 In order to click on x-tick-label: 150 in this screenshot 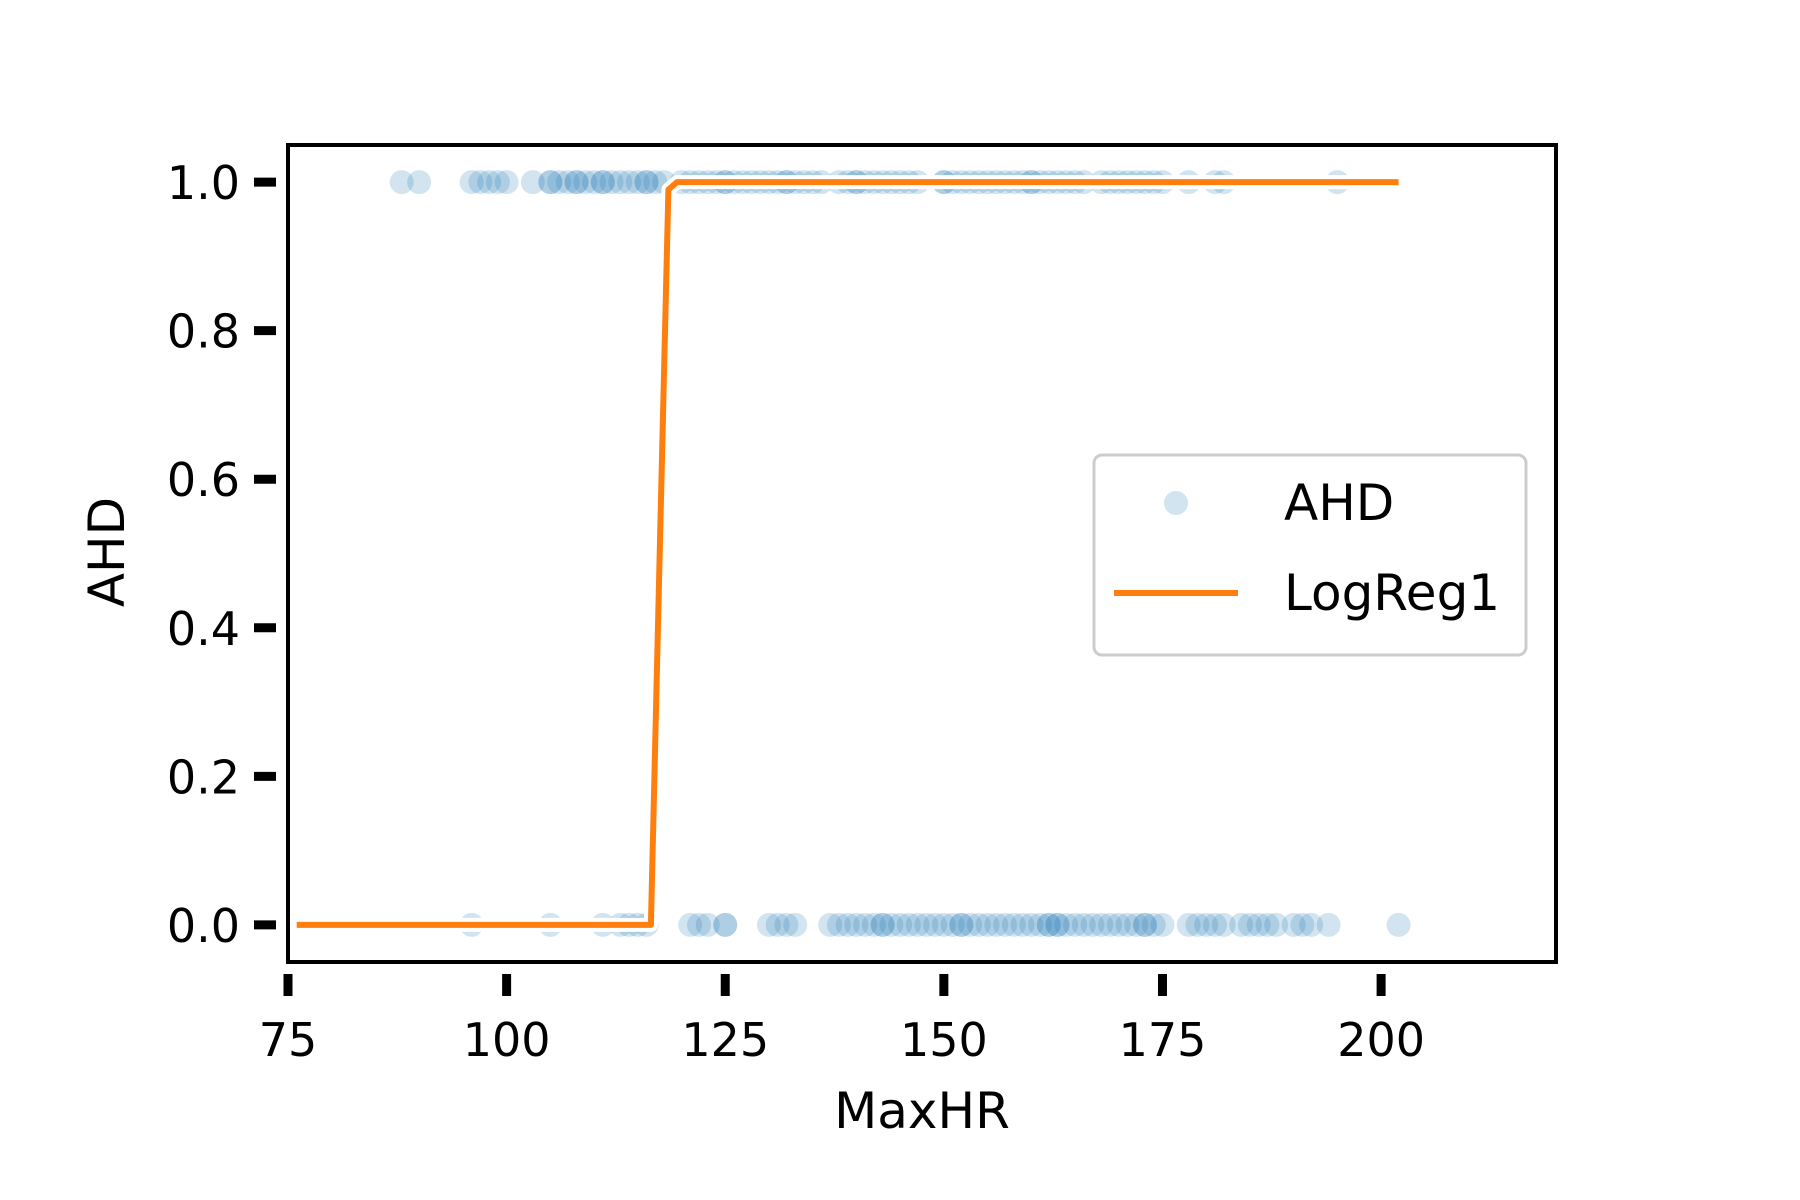, I will do `click(944, 1040)`.